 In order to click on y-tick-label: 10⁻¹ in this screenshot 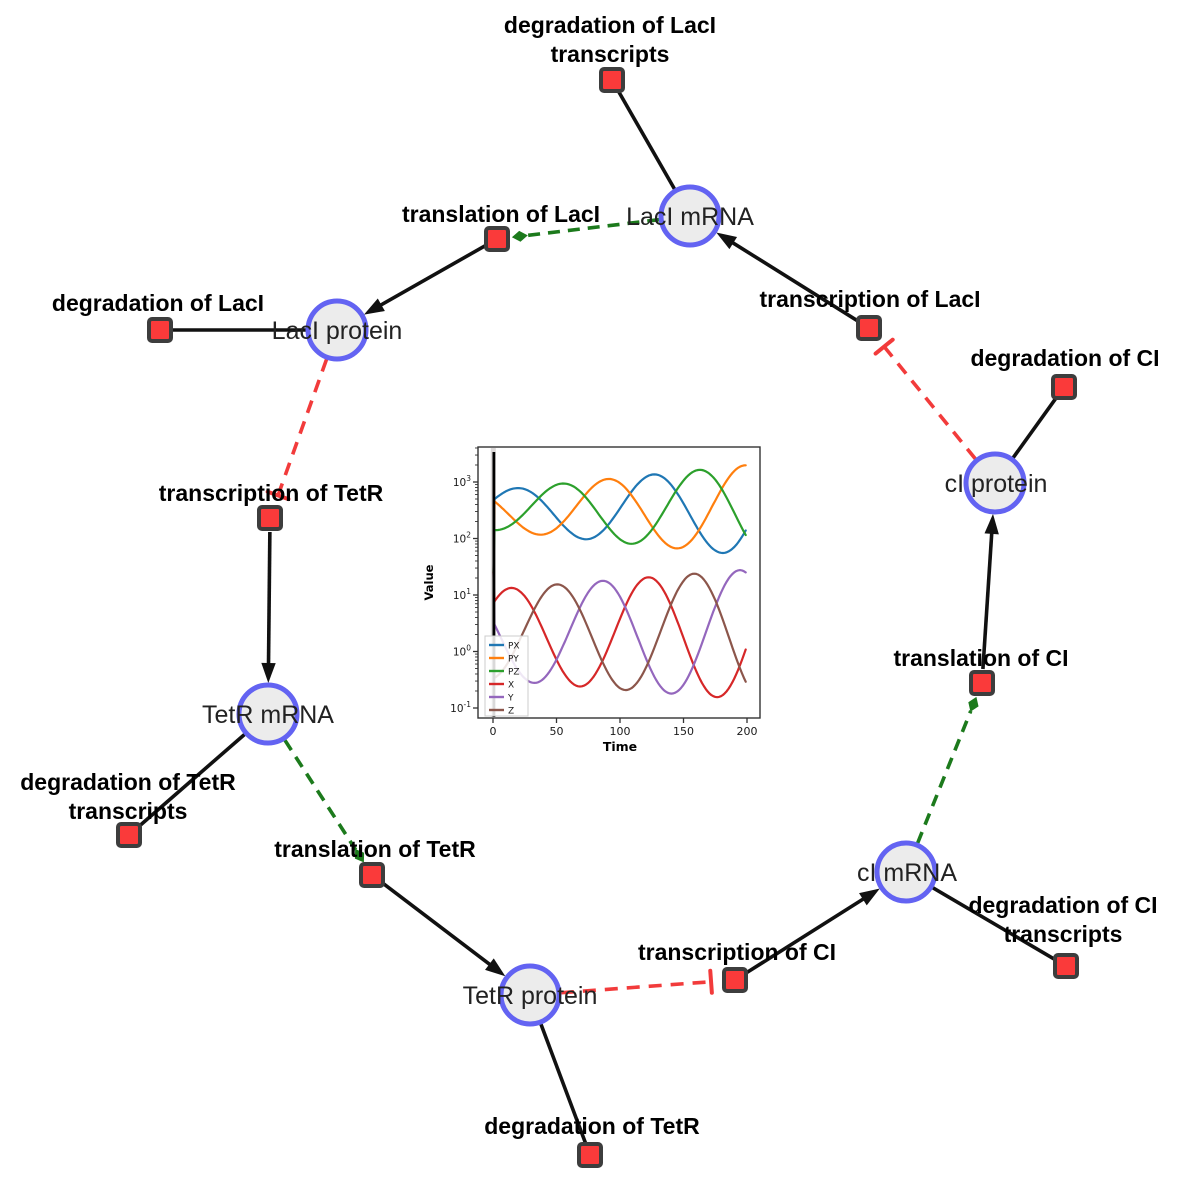, I will do `click(460, 707)`.